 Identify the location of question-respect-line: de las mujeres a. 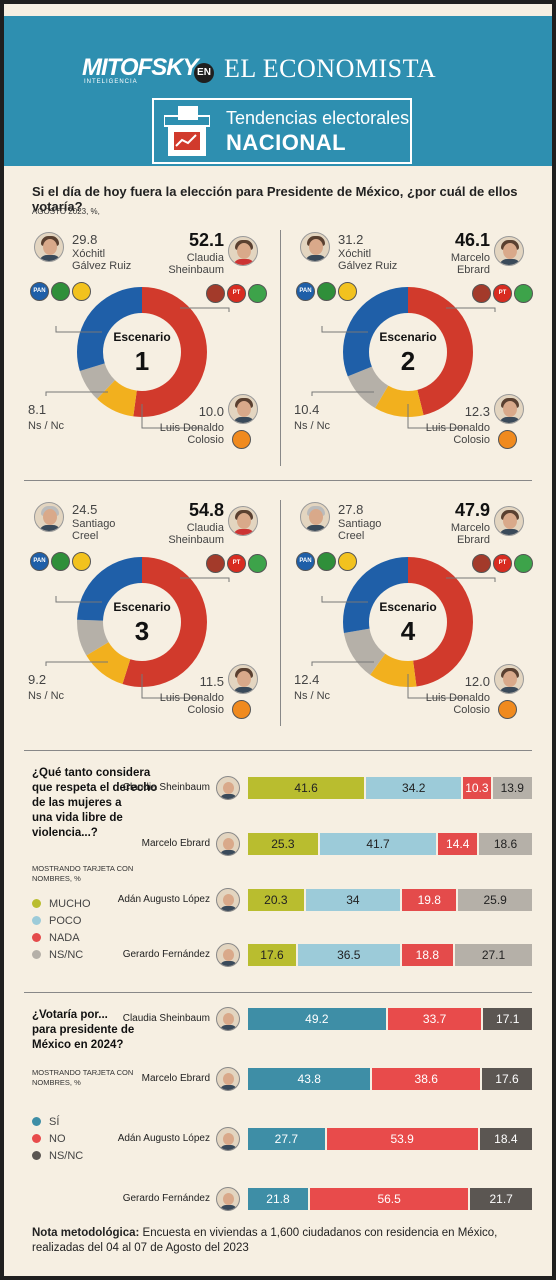
(77, 803).